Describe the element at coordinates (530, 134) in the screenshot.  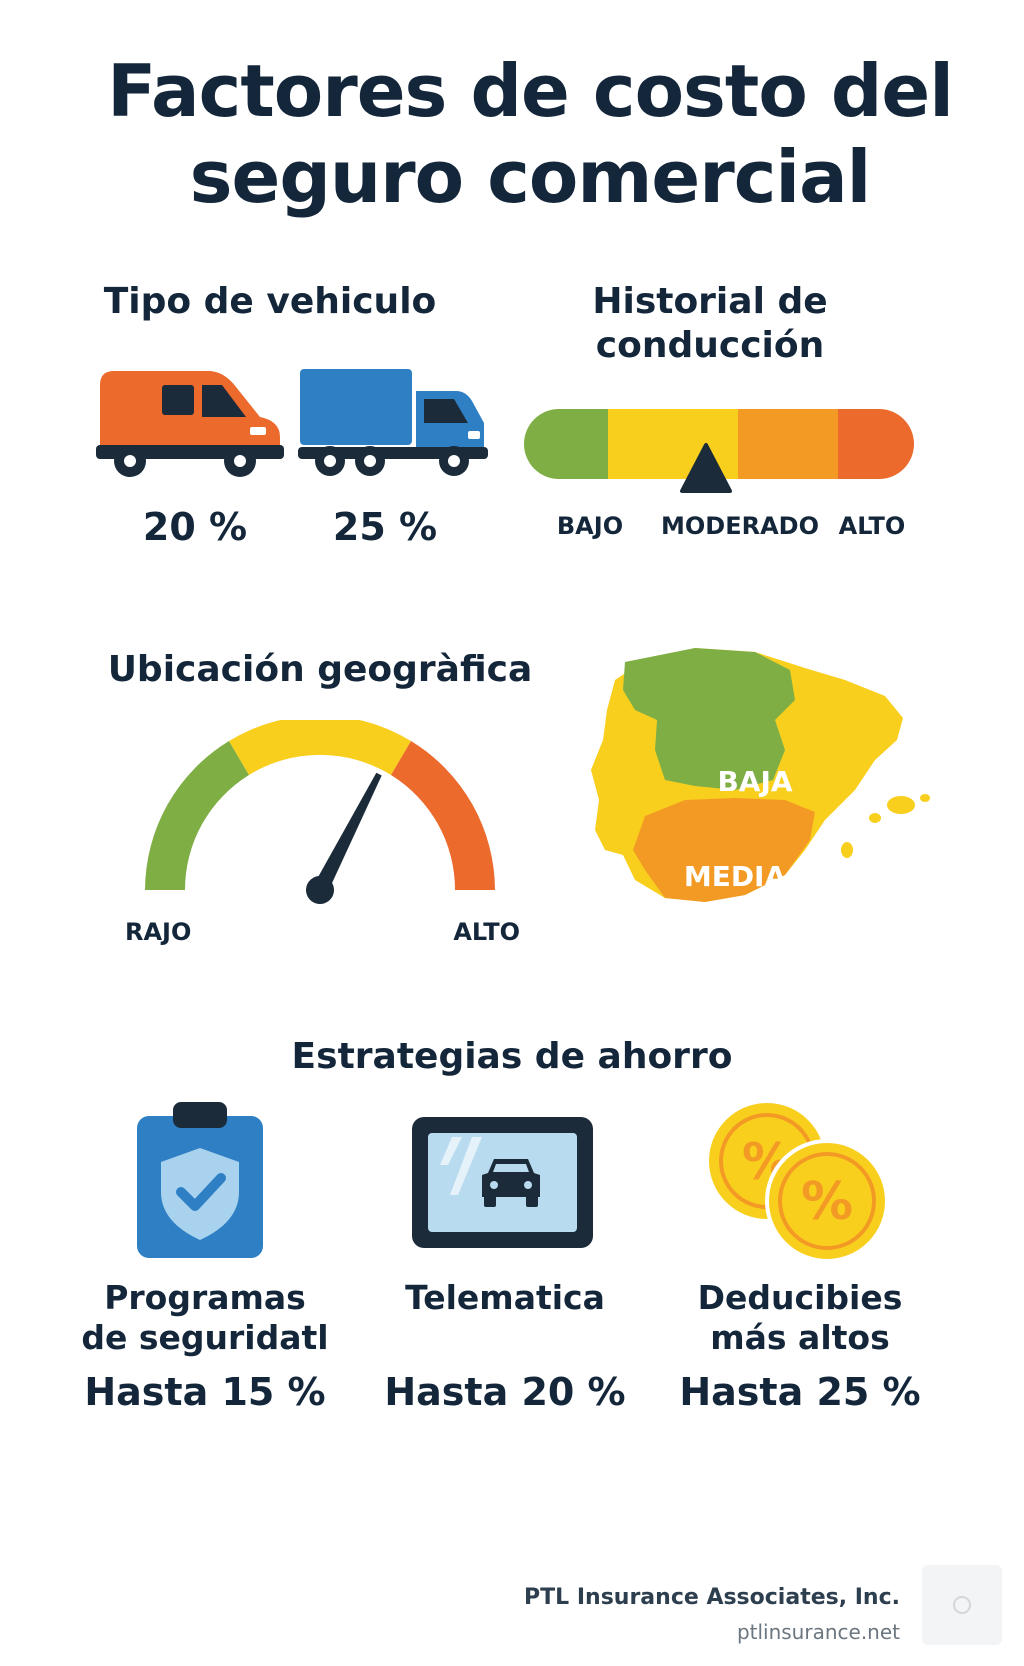
I see `page-title: Factores de costo del seguro comercial` at that location.